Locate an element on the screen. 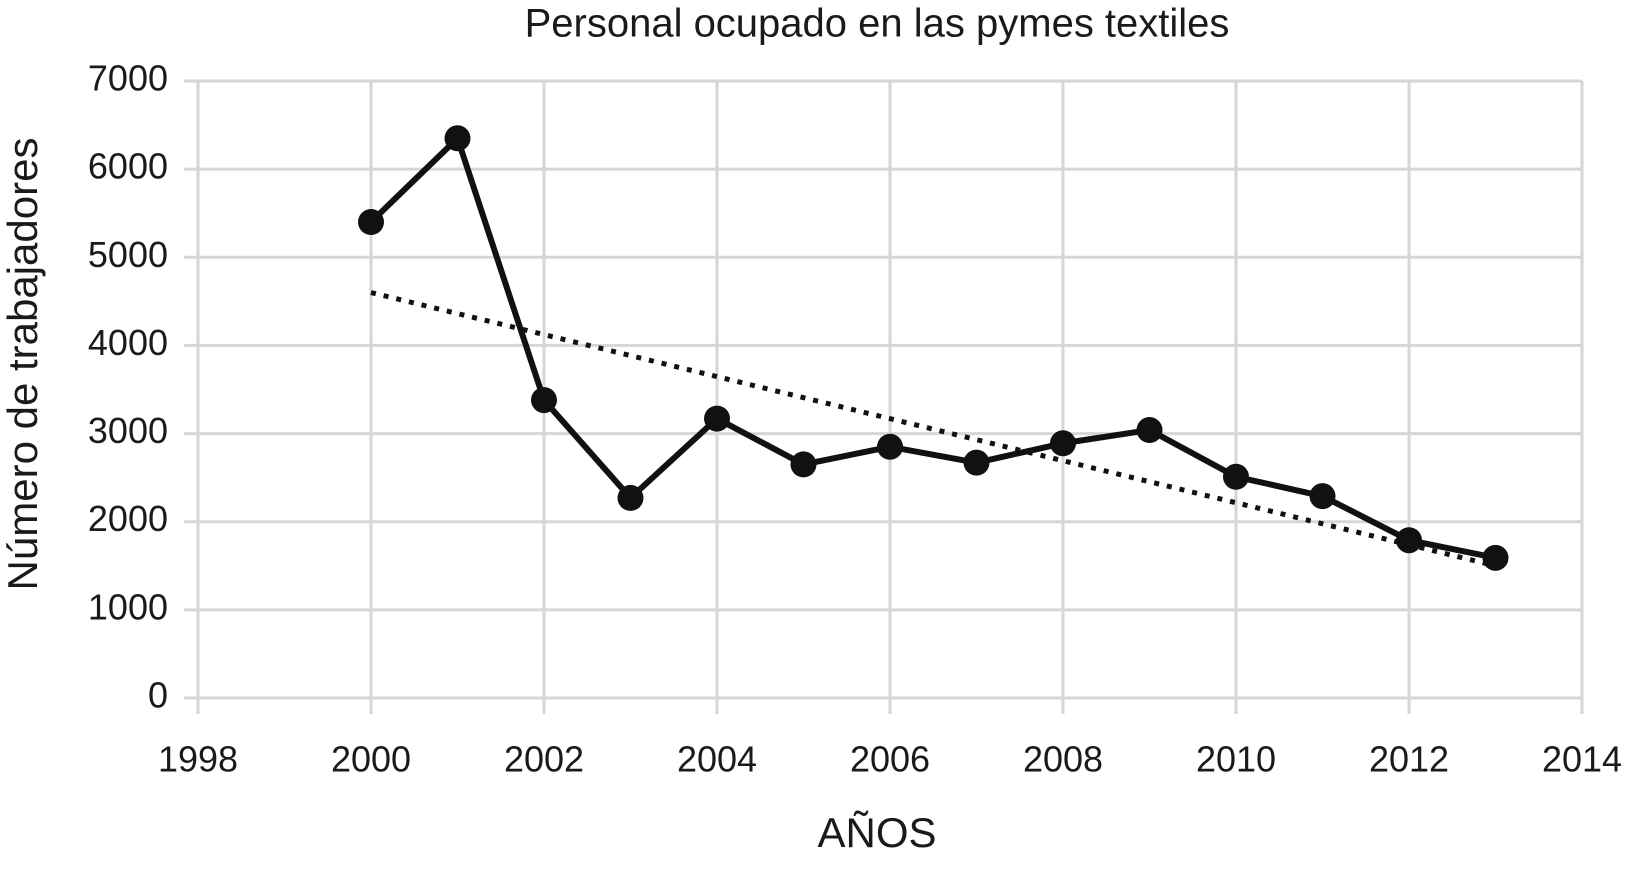  y-tick-label: 5000 is located at coordinates (128, 254).